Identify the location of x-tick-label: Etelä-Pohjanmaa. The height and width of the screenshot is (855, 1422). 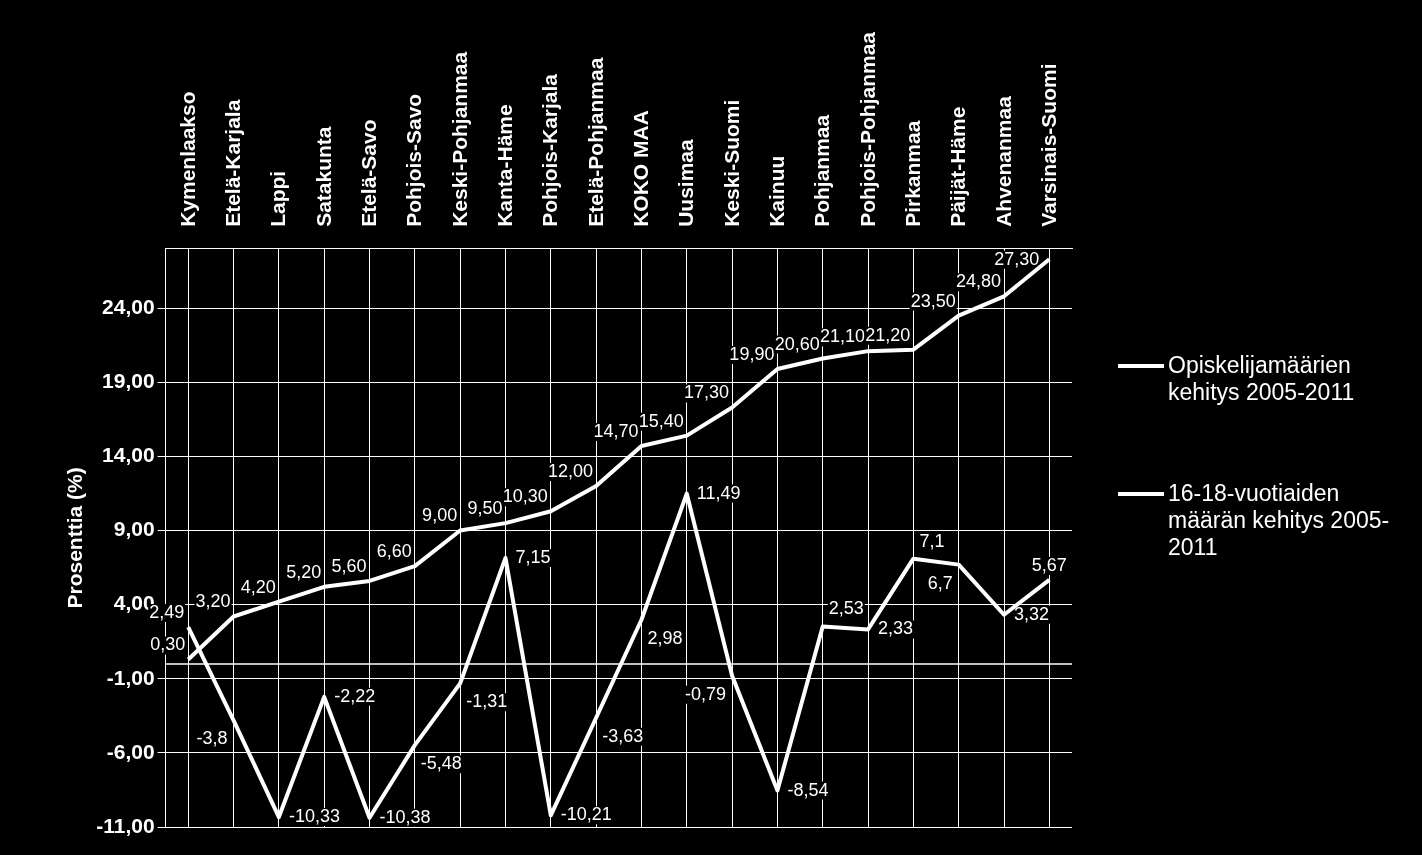
(595, 142).